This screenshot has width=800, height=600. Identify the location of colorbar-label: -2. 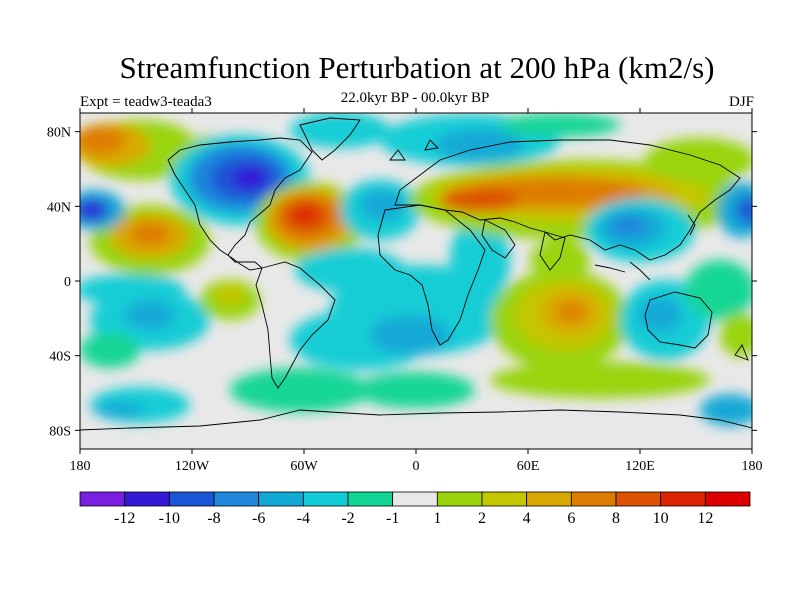
(347, 518).